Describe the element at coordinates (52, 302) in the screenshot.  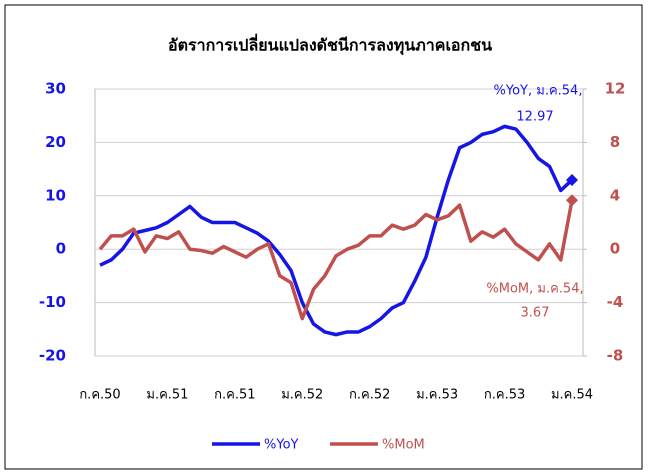
I see `y-tick-label: -10` at that location.